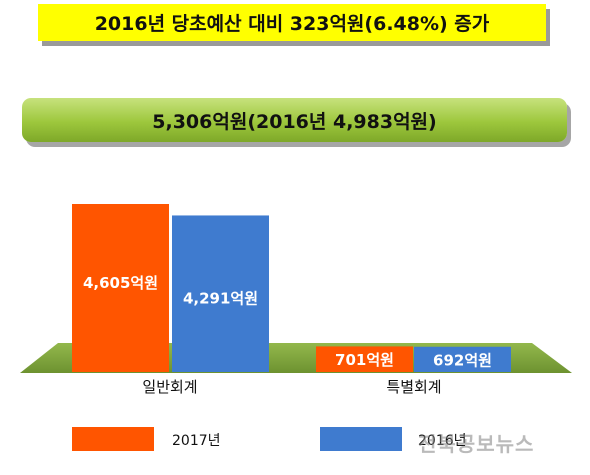 Image resolution: width=590 pixels, height=475 pixels. Describe the element at coordinates (220, 299) in the screenshot. I see `value-label-2016-general: 4,291억원` at that location.